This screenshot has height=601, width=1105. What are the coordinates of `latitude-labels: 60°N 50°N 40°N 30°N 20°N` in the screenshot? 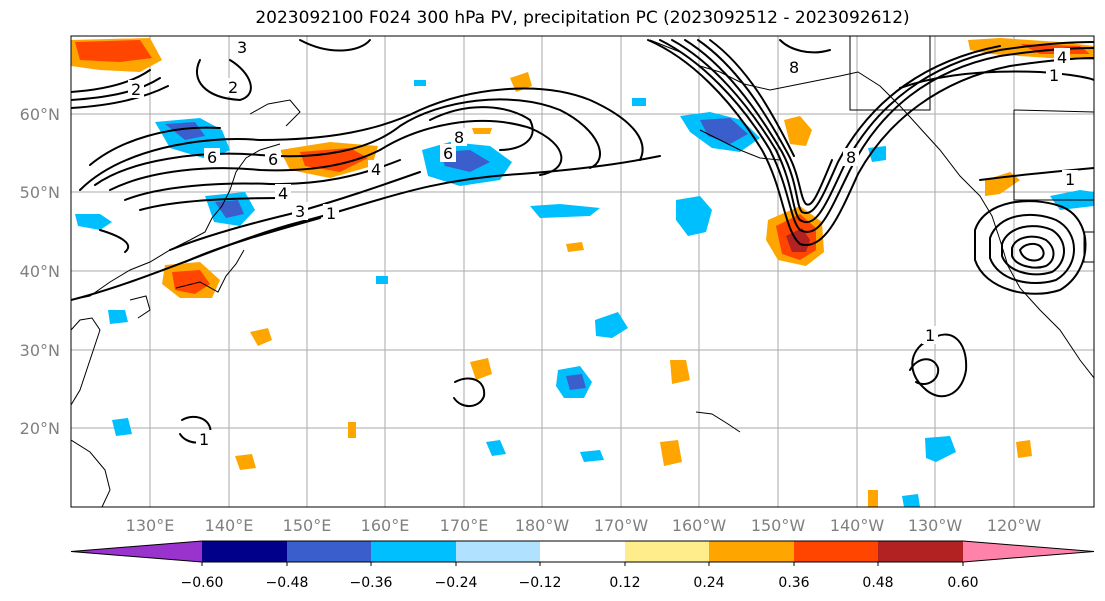 It's located at (40, 271).